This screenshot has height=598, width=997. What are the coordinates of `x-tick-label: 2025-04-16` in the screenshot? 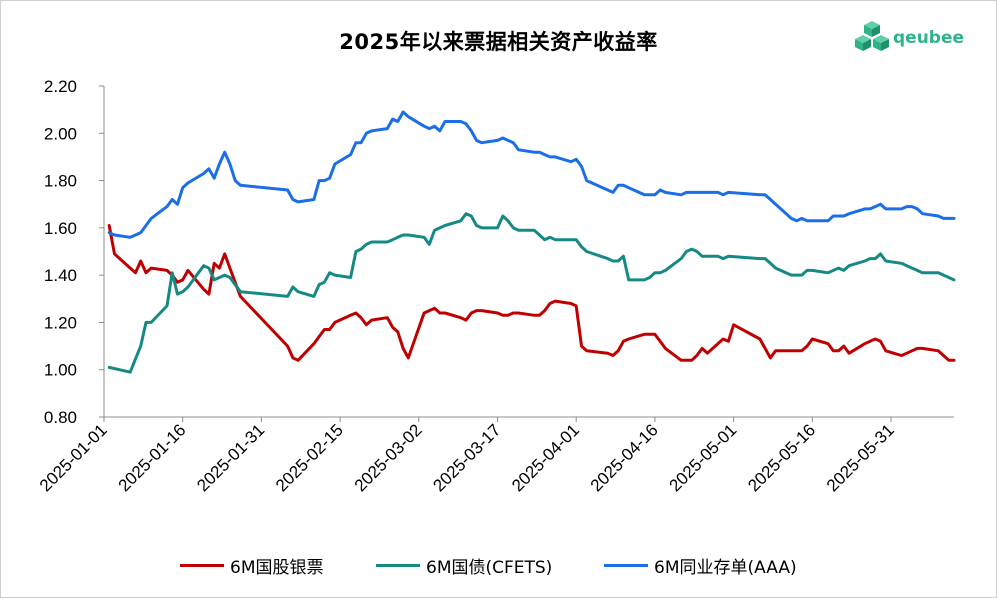 It's located at (624, 457).